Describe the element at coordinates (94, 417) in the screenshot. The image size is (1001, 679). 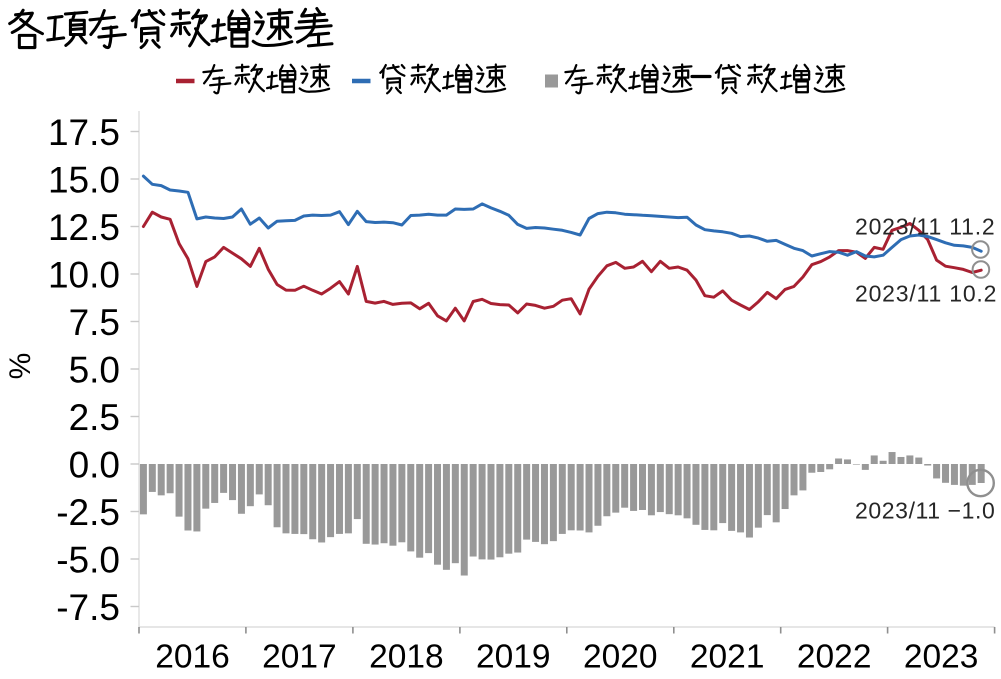
I see `svg-text: 2.5` at that location.